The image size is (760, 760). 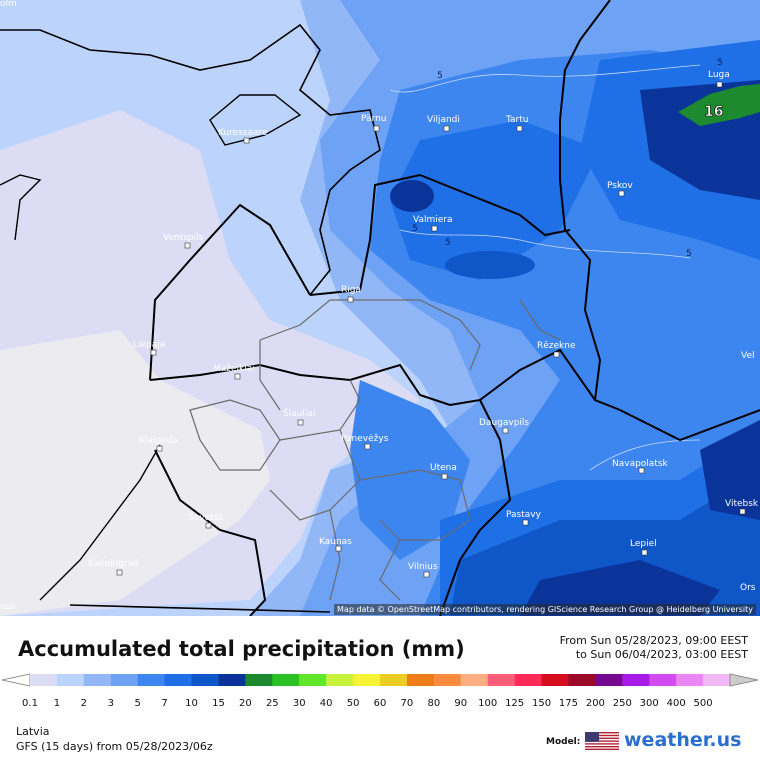 I want to click on precip-zone-green, so click(x=719, y=105).